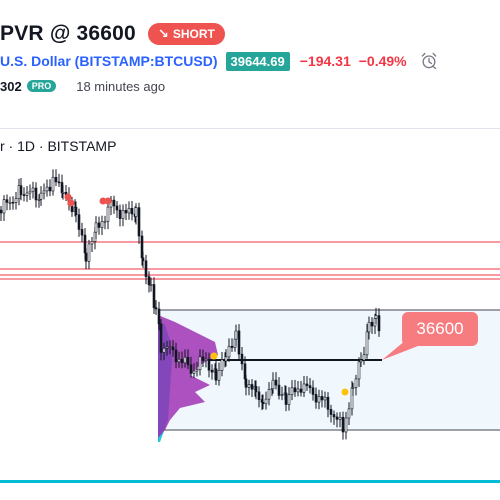  I want to click on published-time: 18 minutes ago, so click(121, 86).